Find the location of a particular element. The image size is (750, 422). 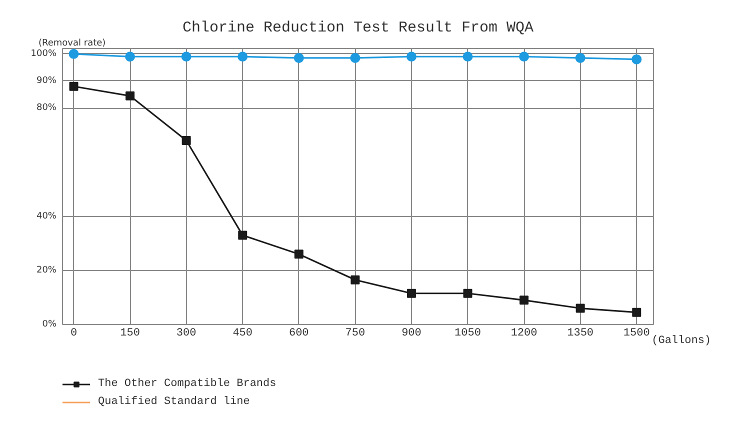

x-tick-label: 150 is located at coordinates (130, 334).